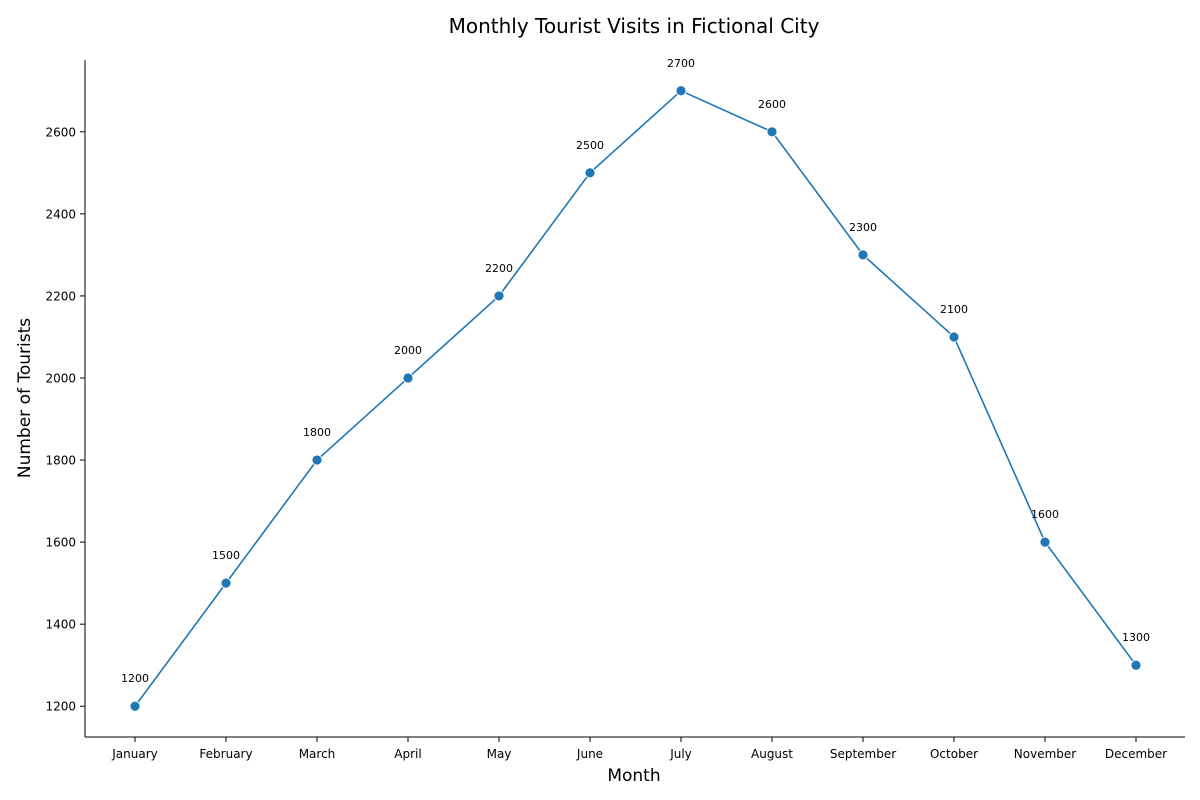 The width and height of the screenshot is (1200, 800). Describe the element at coordinates (633, 776) in the screenshot. I see `x-axis-title: Month` at that location.